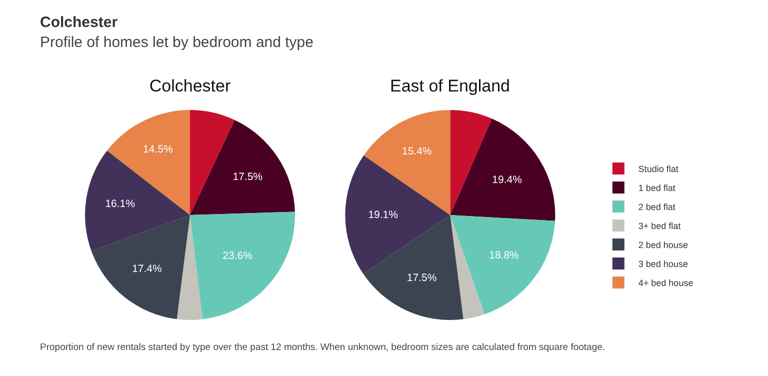 This screenshot has height=376, width=768. What do you see at coordinates (147, 269) in the screenshot?
I see `data-label: 17.4%` at bounding box center [147, 269].